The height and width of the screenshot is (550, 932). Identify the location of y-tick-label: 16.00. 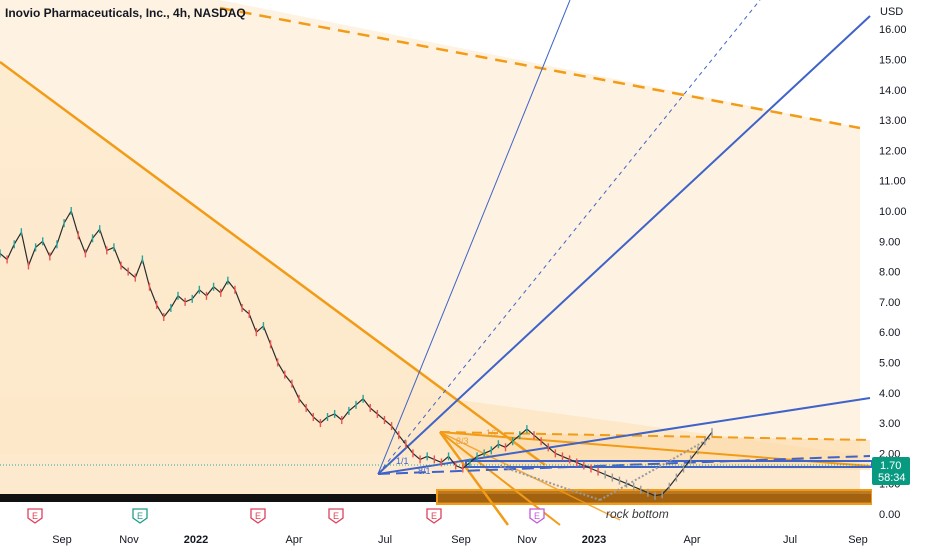
(893, 30).